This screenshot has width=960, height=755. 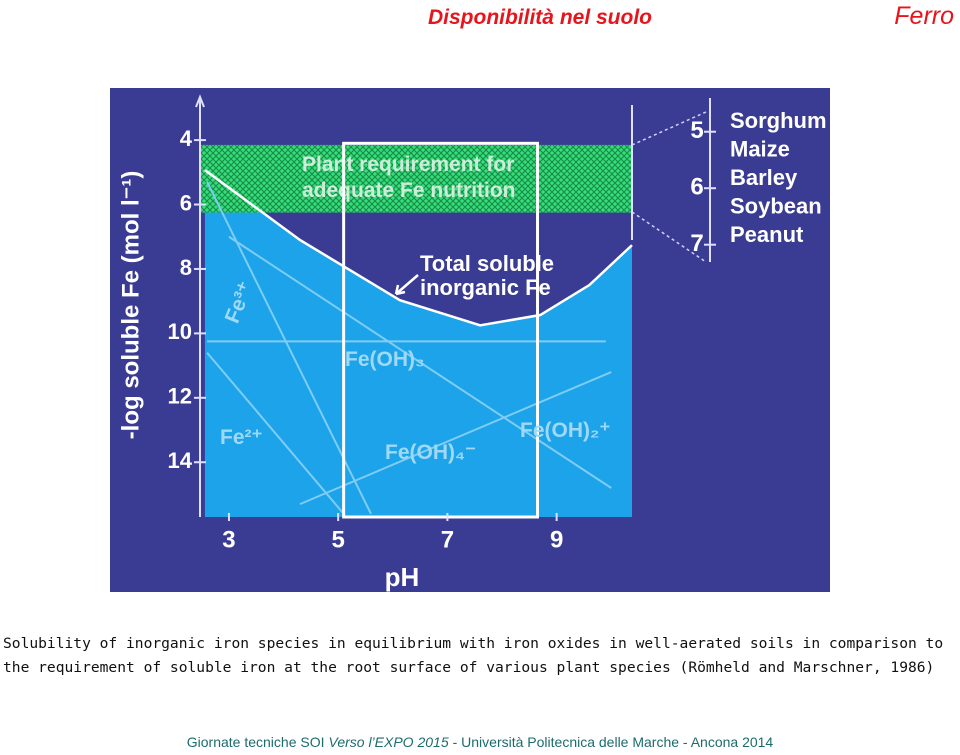 What do you see at coordinates (431, 452) in the screenshot?
I see `species-label: Fe(OH)₄⁻` at bounding box center [431, 452].